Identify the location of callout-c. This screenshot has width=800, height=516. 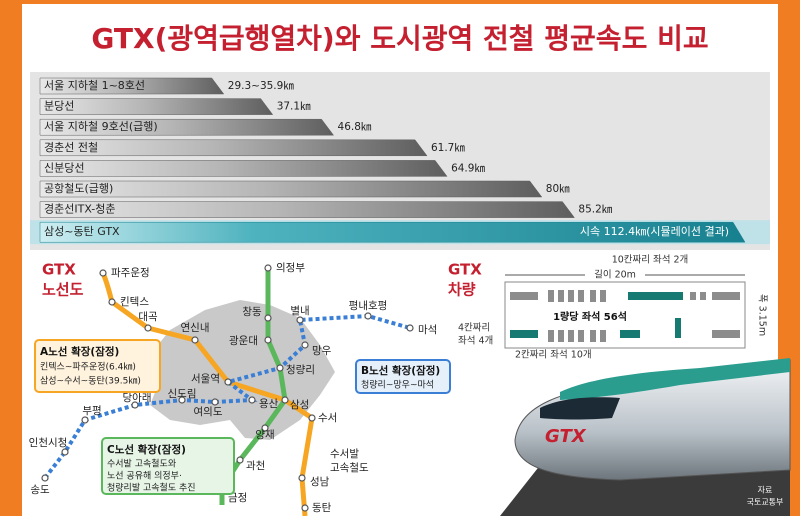
(168, 466).